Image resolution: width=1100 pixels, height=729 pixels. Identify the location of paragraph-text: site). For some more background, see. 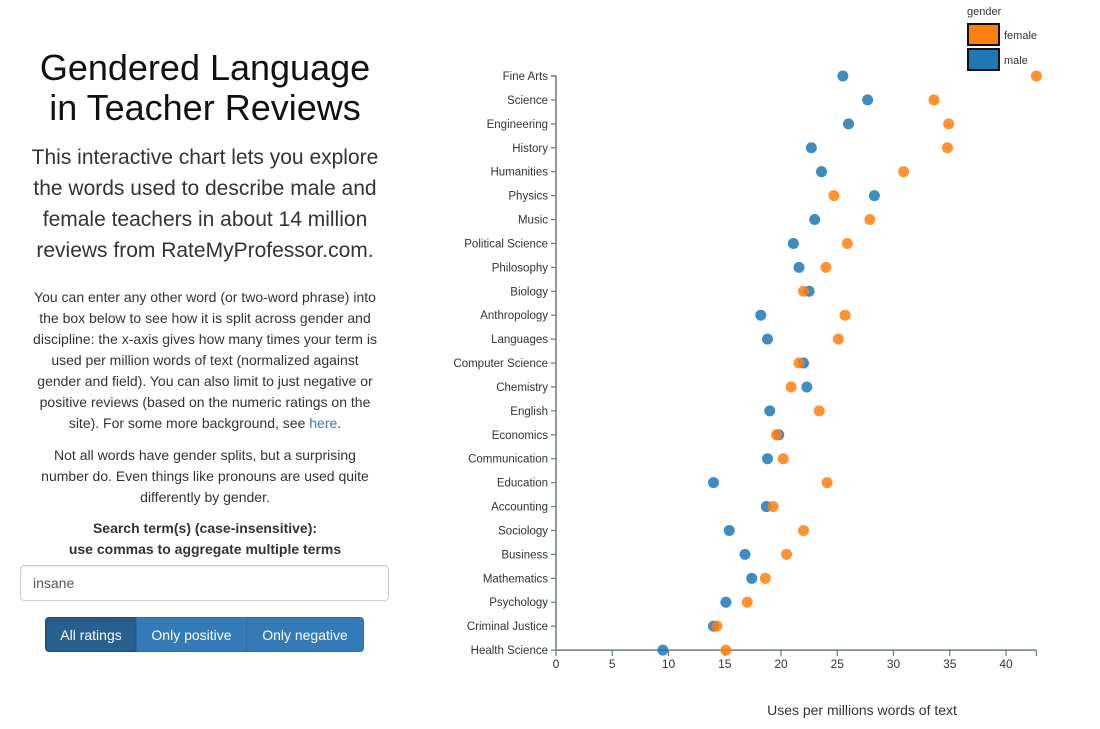
(189, 423).